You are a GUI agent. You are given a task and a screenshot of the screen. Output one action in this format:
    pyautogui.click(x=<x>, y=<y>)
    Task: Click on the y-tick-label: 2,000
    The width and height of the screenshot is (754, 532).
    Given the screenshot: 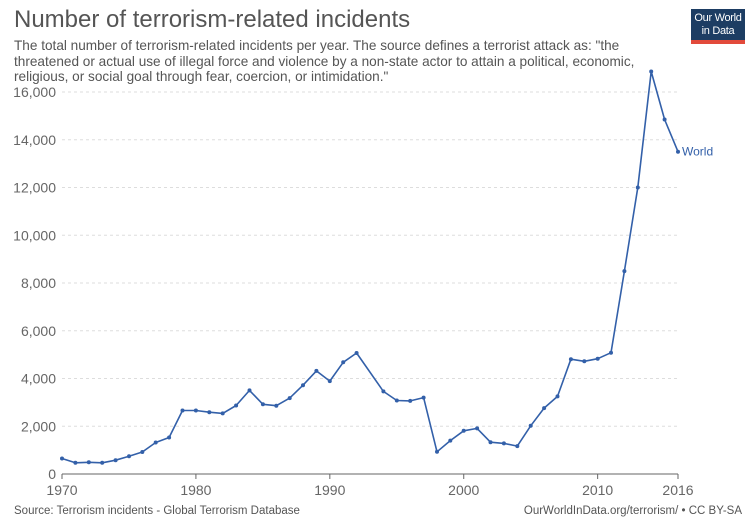 What is the action you would take?
    pyautogui.click(x=38, y=426)
    